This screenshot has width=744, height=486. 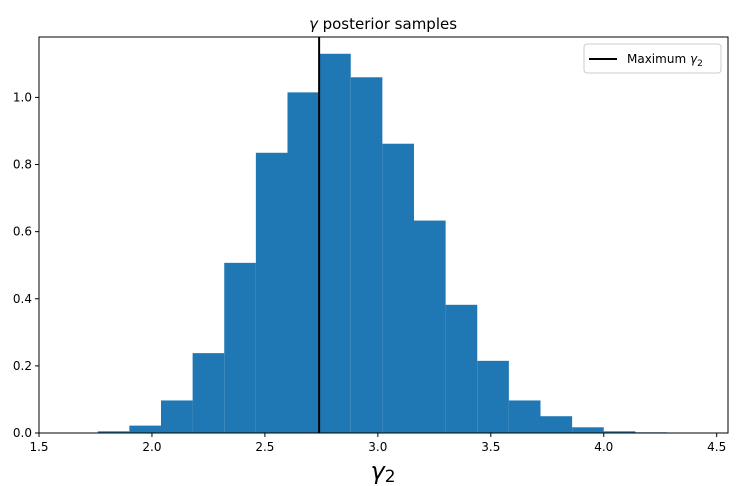 What do you see at coordinates (378, 471) in the screenshot?
I see `x-axis-label-symbol: γ` at bounding box center [378, 471].